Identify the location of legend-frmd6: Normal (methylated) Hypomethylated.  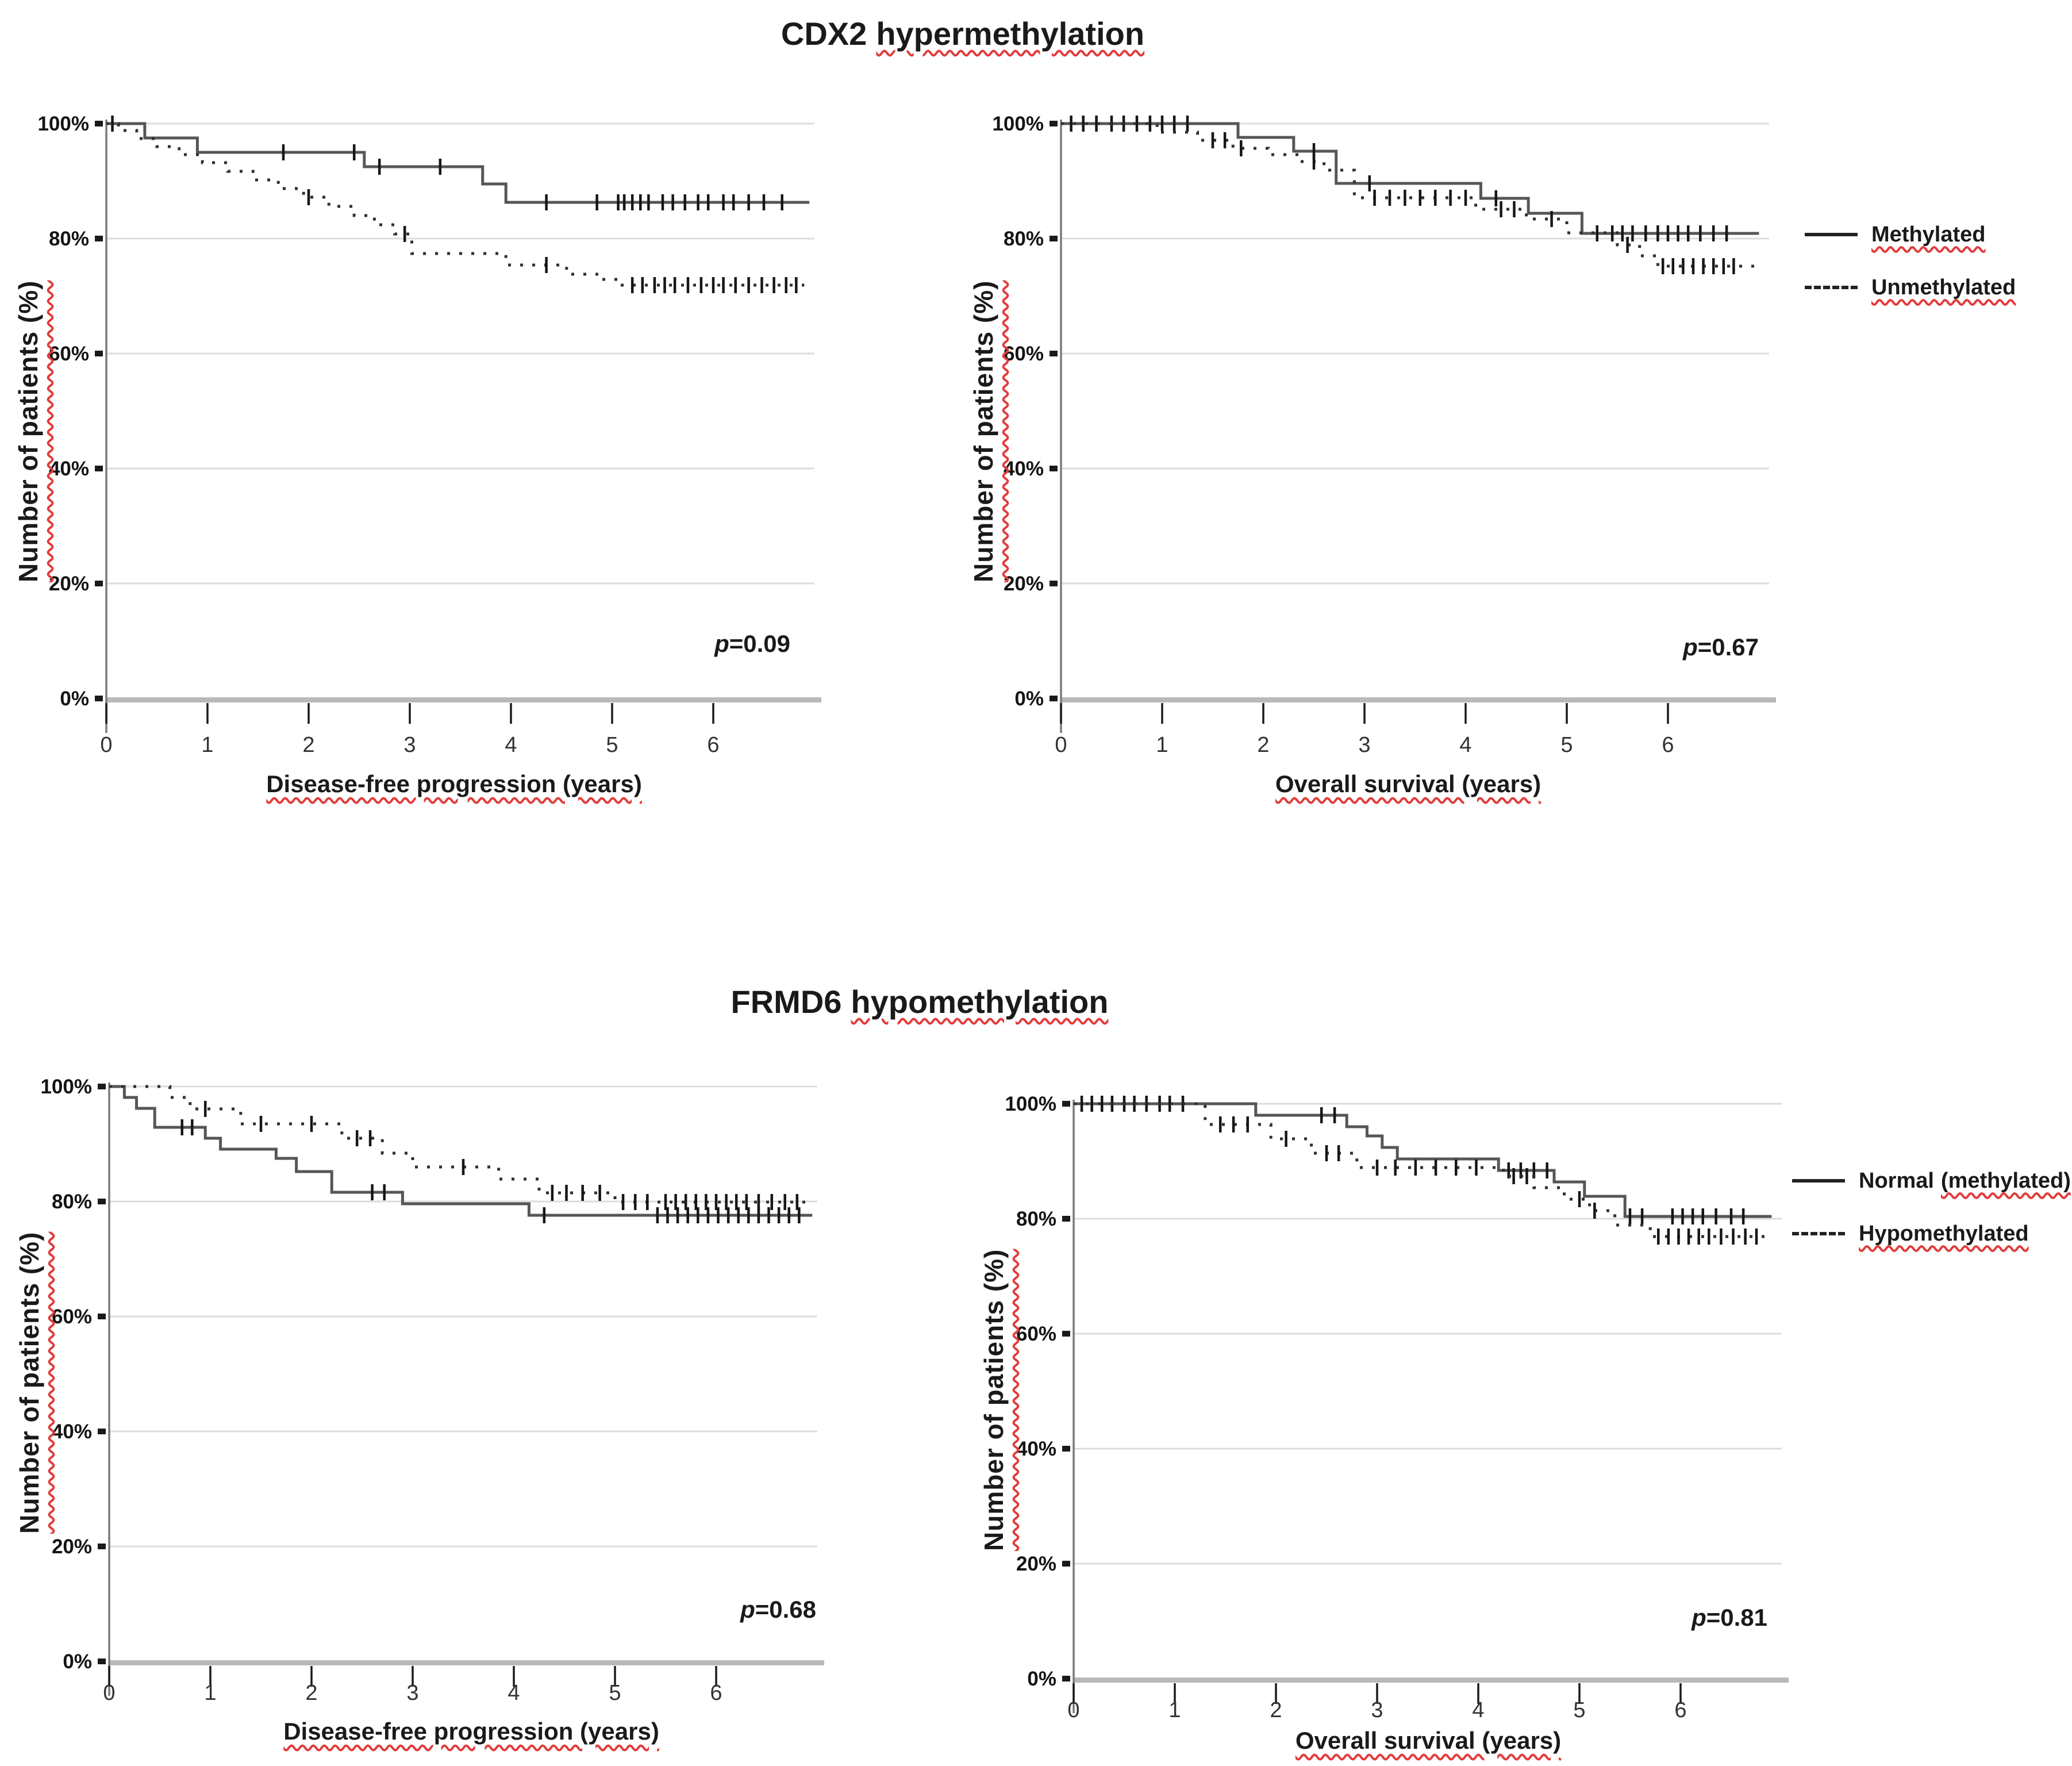
(1931, 1213).